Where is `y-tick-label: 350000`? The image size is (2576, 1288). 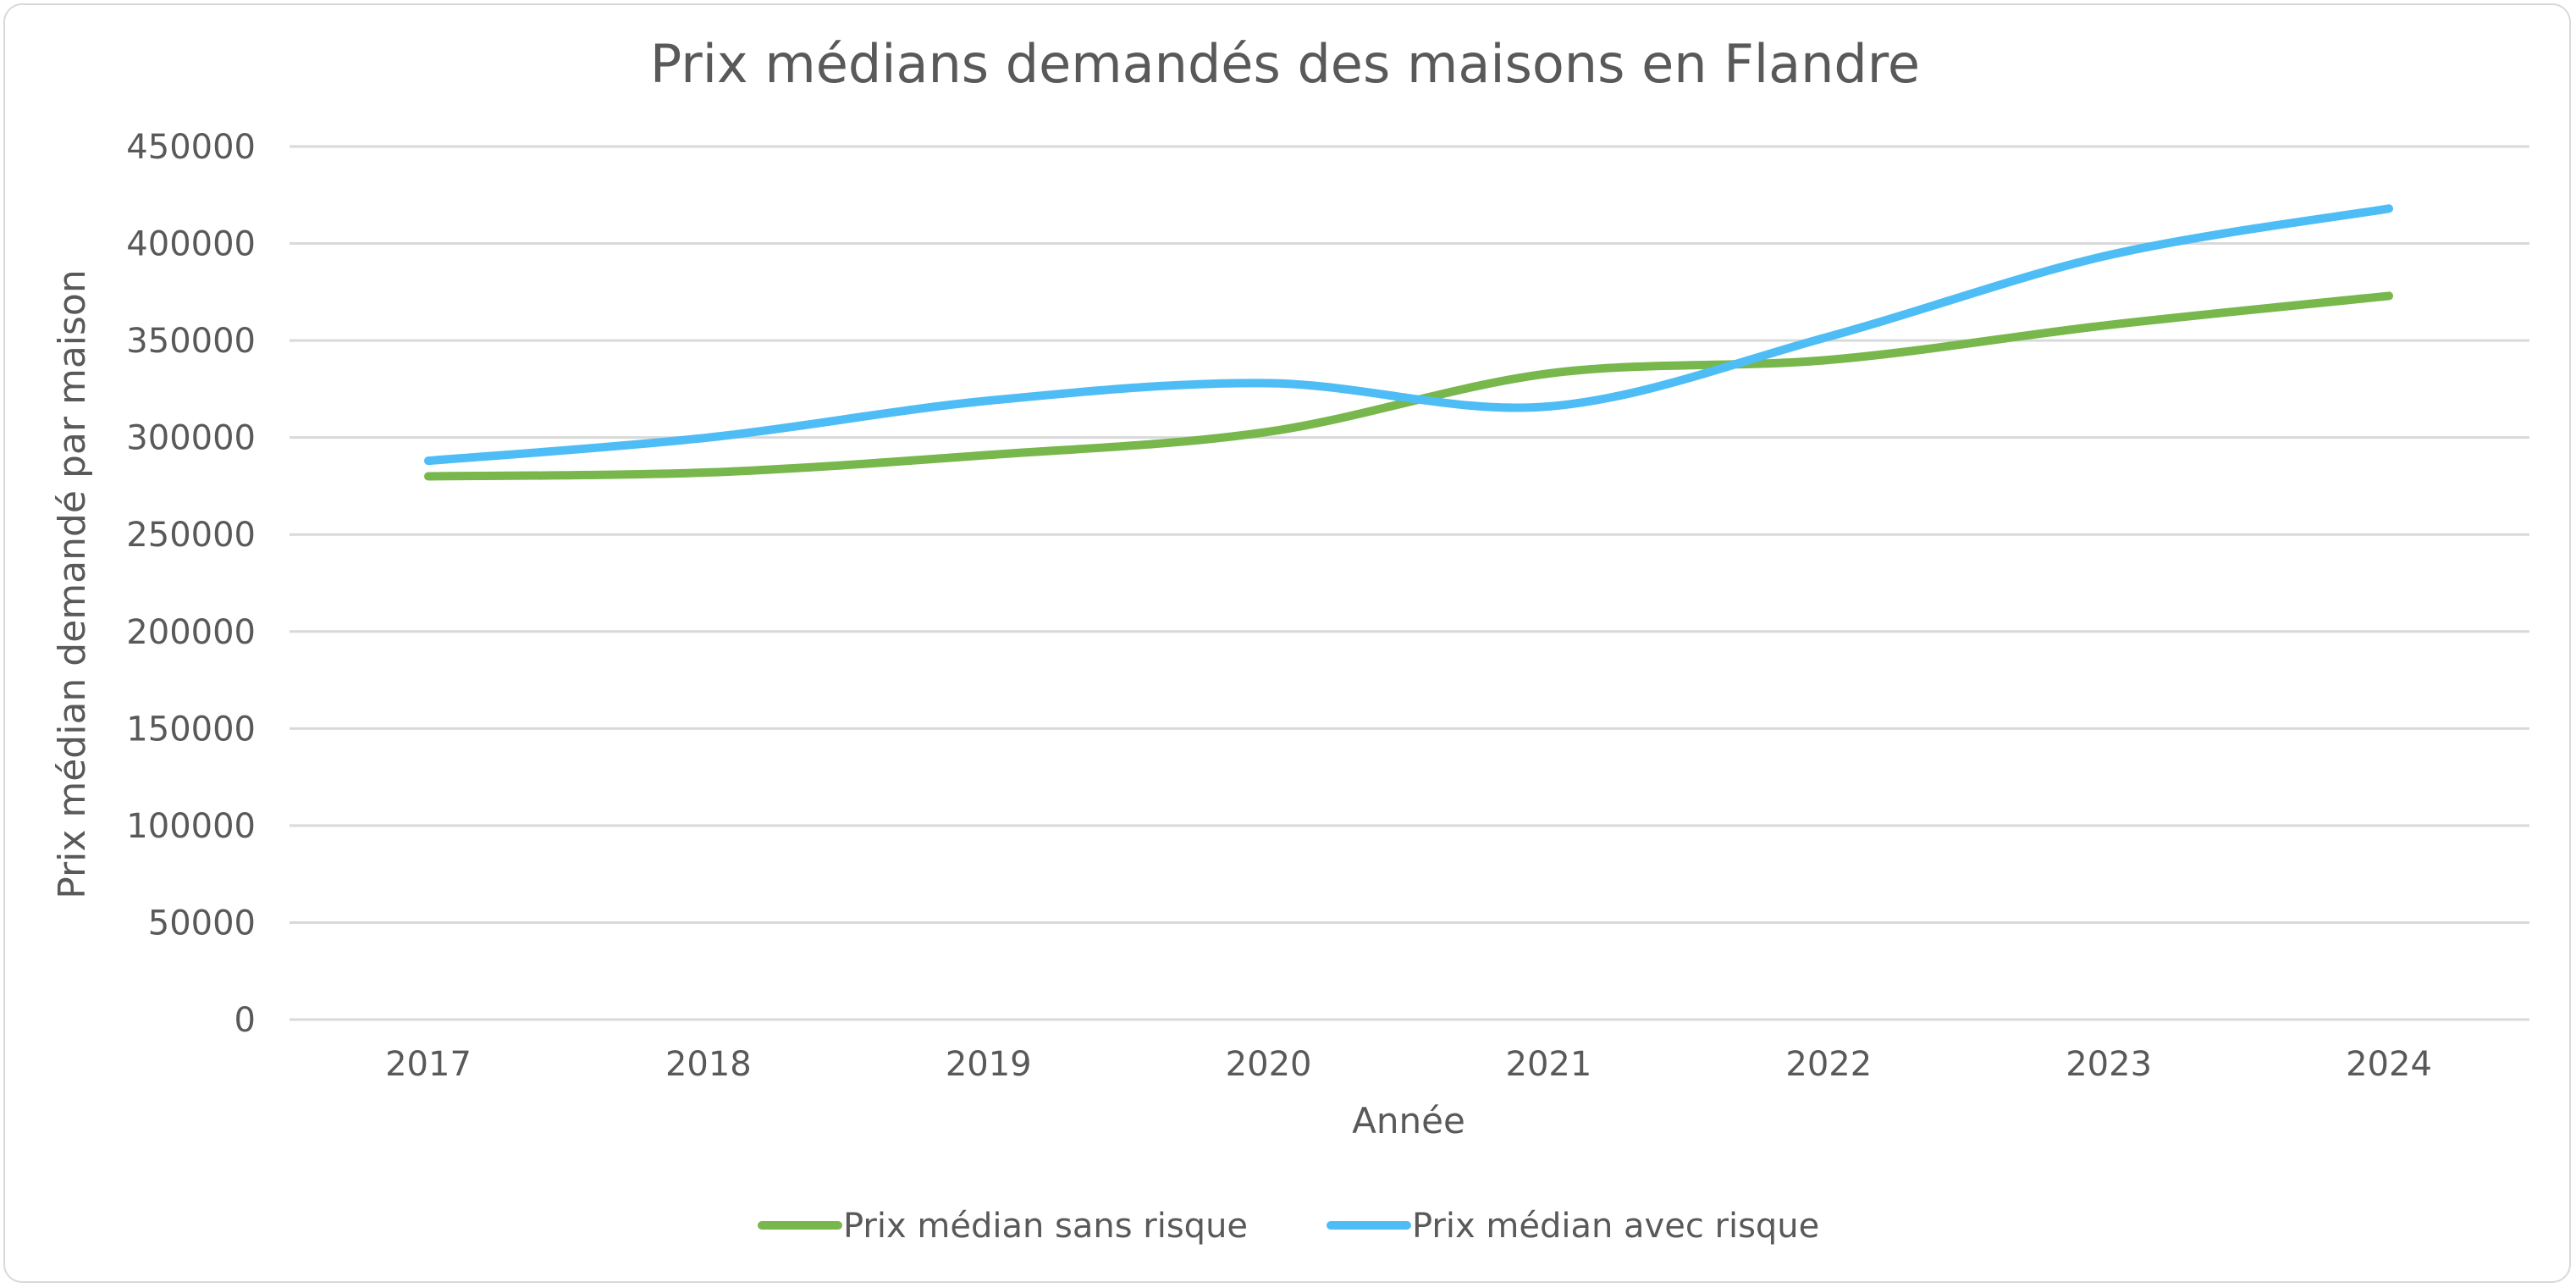
y-tick-label: 350000 is located at coordinates (191, 341).